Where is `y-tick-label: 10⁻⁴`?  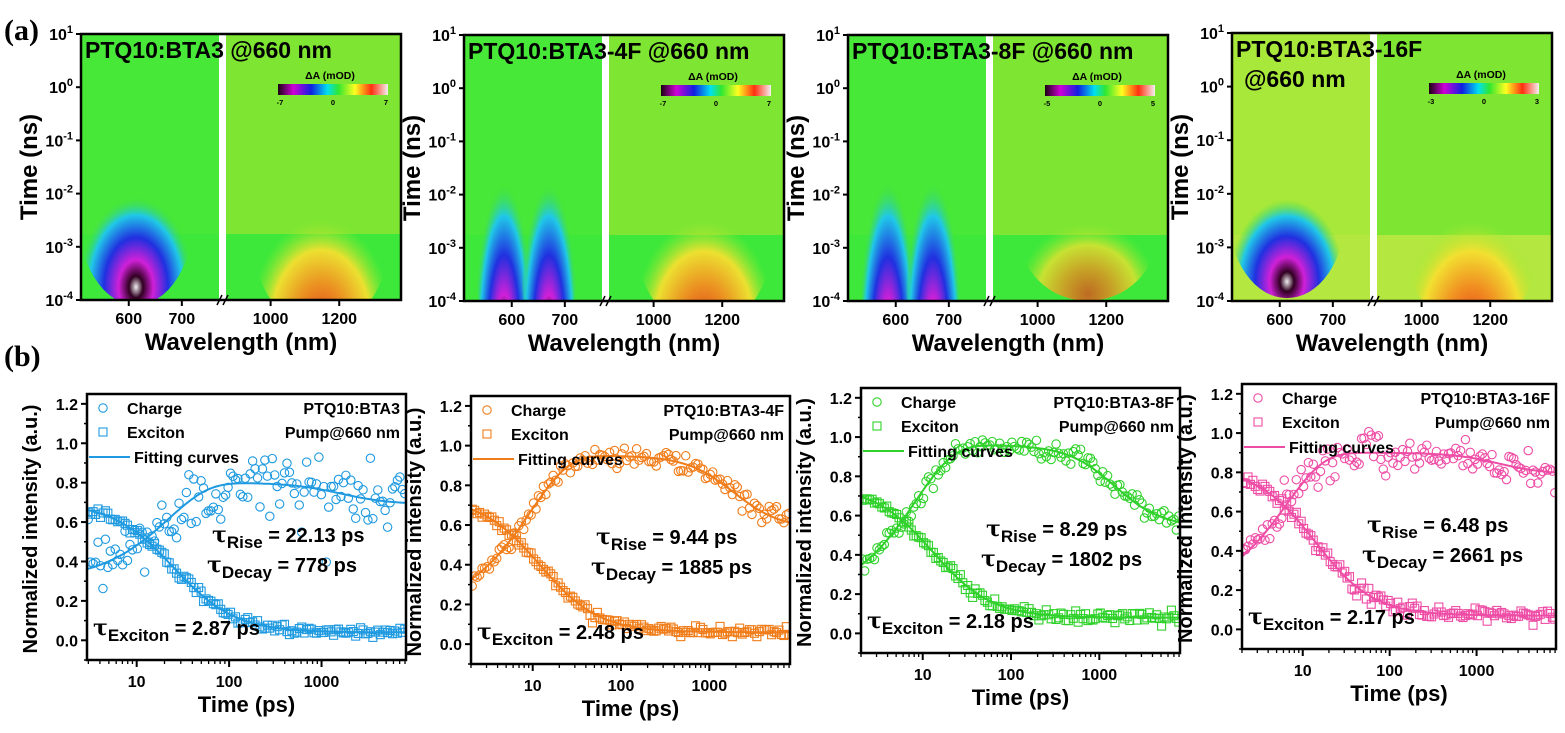 y-tick-label: 10⁻⁴ is located at coordinates (1210, 301).